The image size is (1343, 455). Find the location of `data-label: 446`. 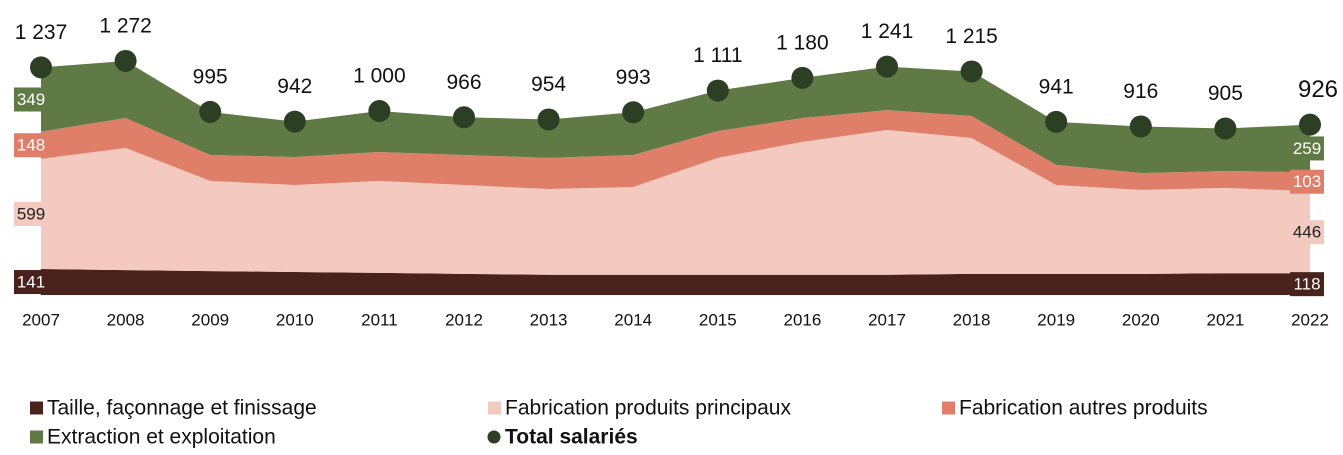

data-label: 446 is located at coordinates (1307, 232).